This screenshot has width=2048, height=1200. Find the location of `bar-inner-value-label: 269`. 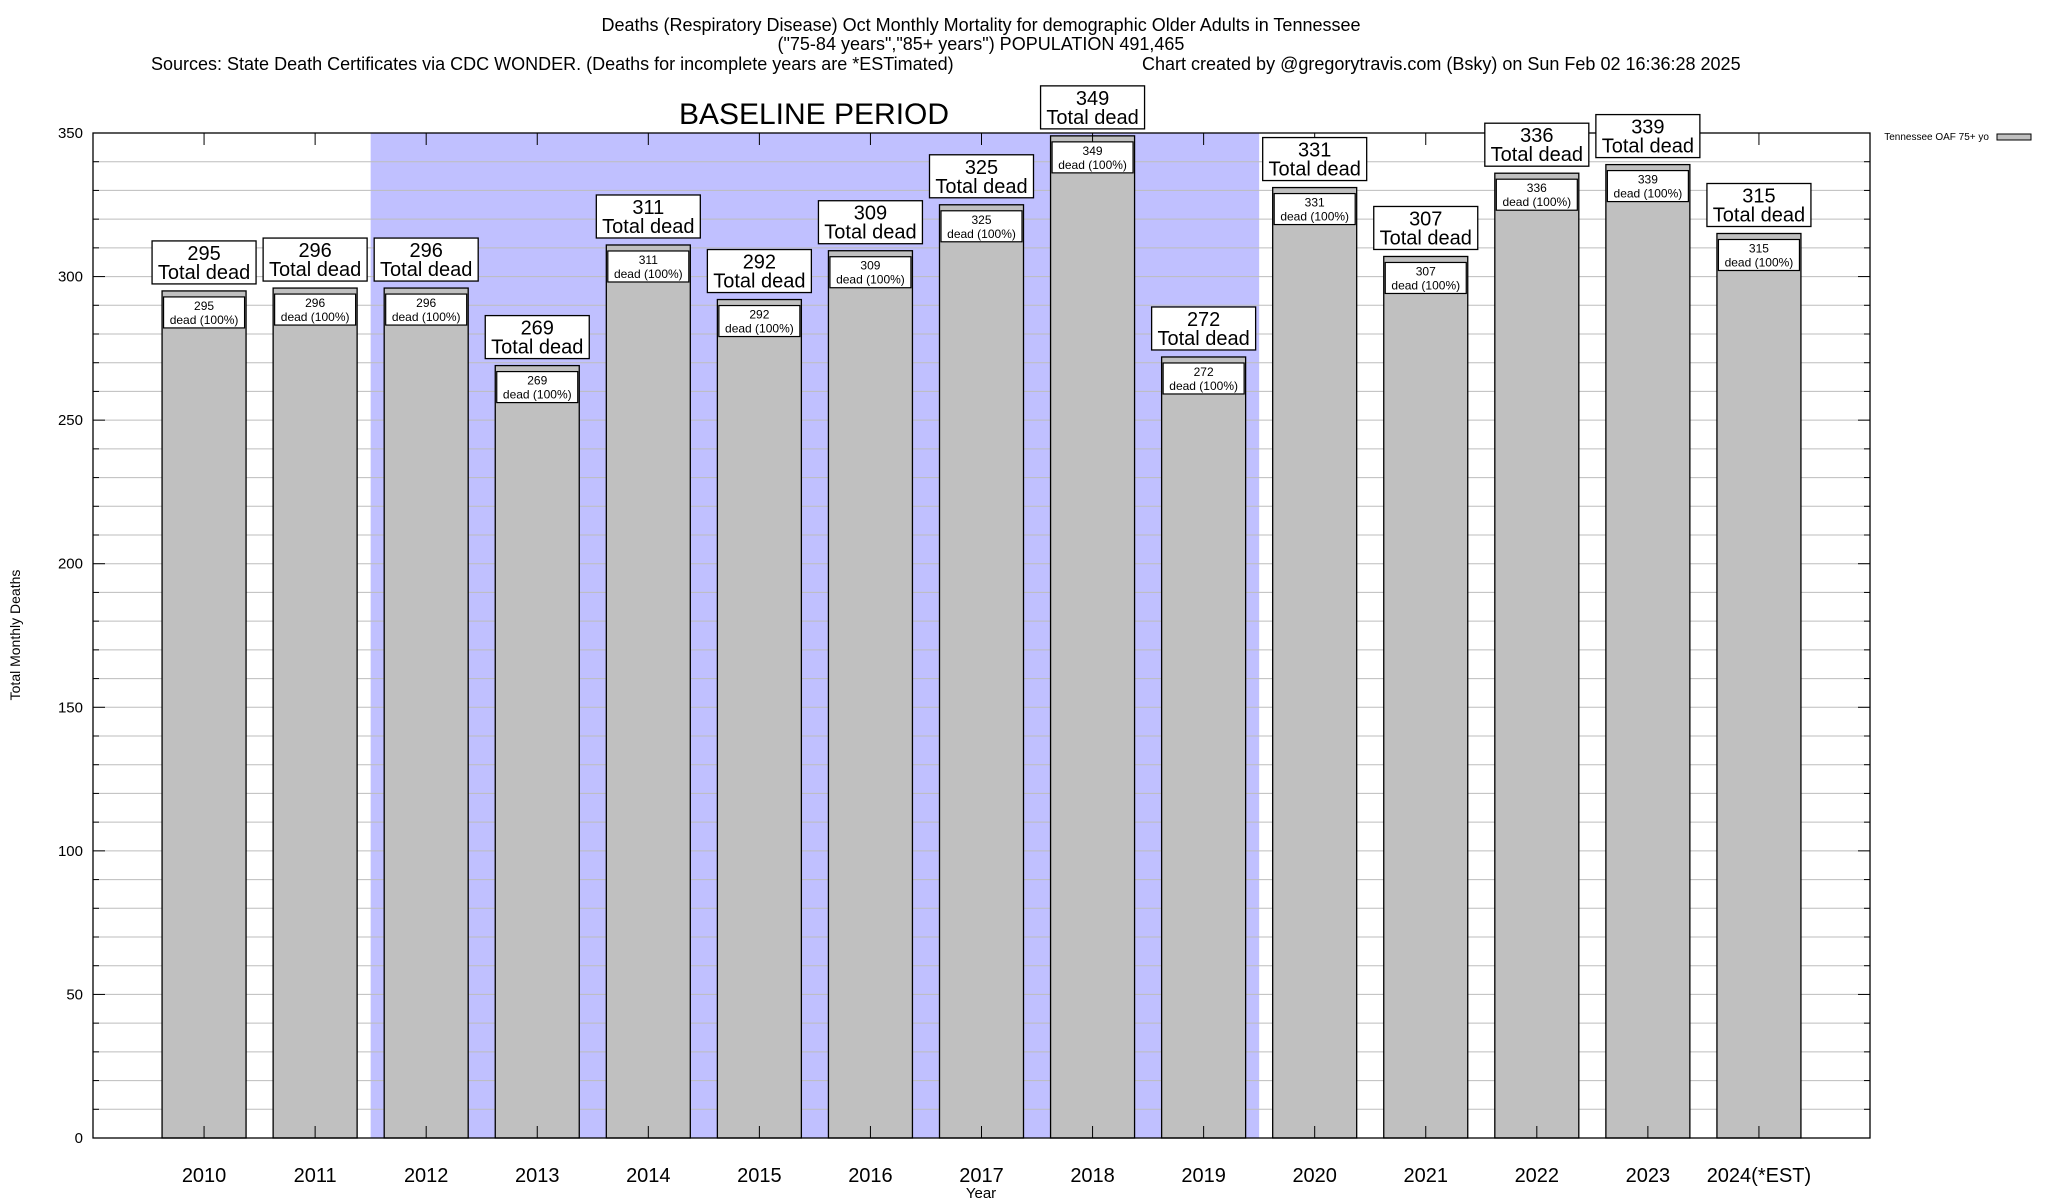

bar-inner-value-label: 269 is located at coordinates (537, 381).